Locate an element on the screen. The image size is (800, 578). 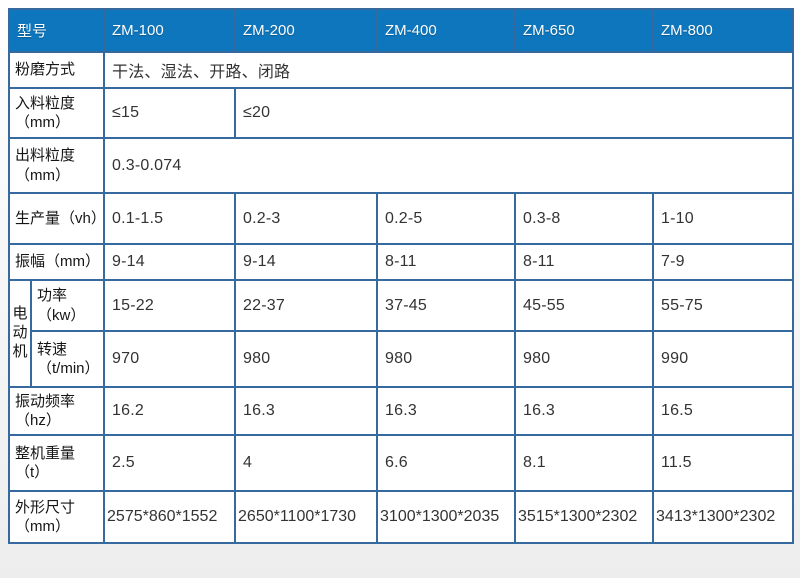
frequency-zm100: 16.2 is located at coordinates (170, 411).